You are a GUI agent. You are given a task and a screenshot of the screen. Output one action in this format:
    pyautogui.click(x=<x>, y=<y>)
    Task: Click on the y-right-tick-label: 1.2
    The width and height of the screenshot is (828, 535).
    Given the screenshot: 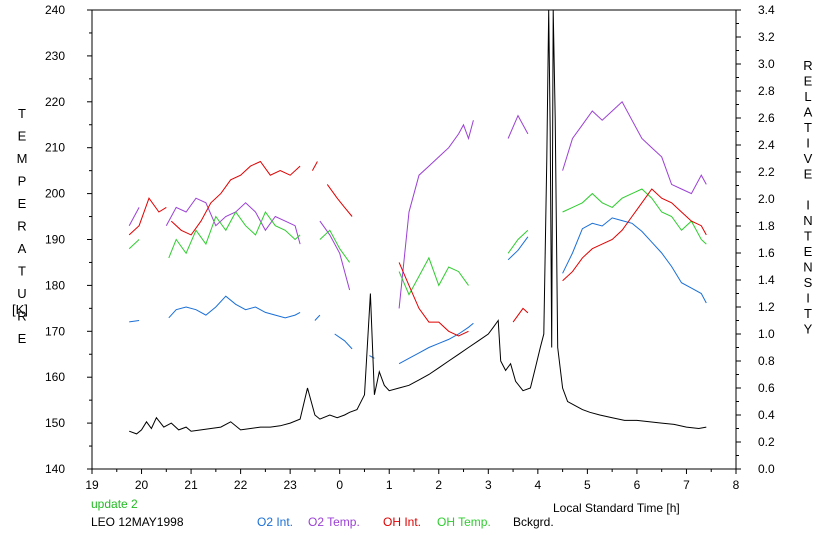 What is the action you would take?
    pyautogui.click(x=766, y=307)
    